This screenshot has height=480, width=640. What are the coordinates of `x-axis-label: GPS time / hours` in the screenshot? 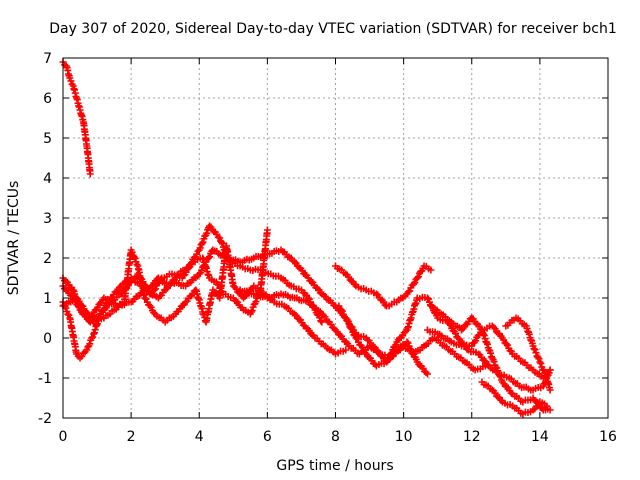 It's located at (334, 466).